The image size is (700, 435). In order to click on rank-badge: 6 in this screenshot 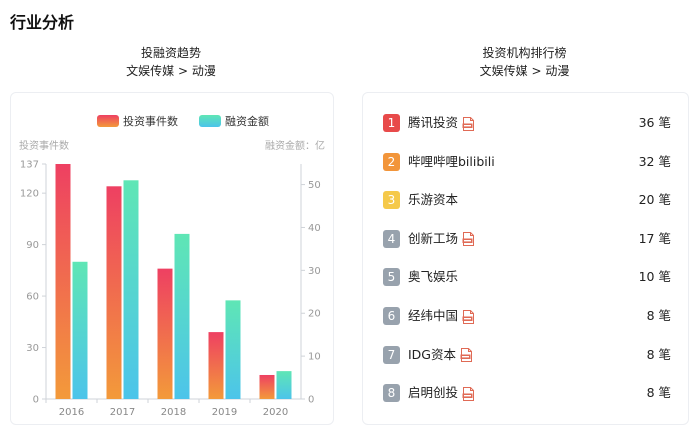, I will do `click(391, 316)`.